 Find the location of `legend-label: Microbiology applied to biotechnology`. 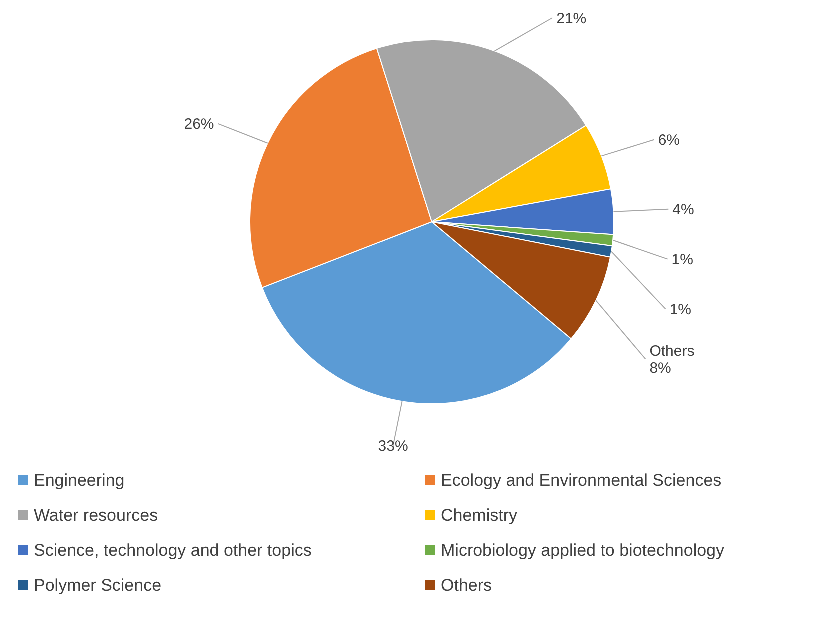

legend-label: Microbiology applied to biotechnology is located at coordinates (583, 550).